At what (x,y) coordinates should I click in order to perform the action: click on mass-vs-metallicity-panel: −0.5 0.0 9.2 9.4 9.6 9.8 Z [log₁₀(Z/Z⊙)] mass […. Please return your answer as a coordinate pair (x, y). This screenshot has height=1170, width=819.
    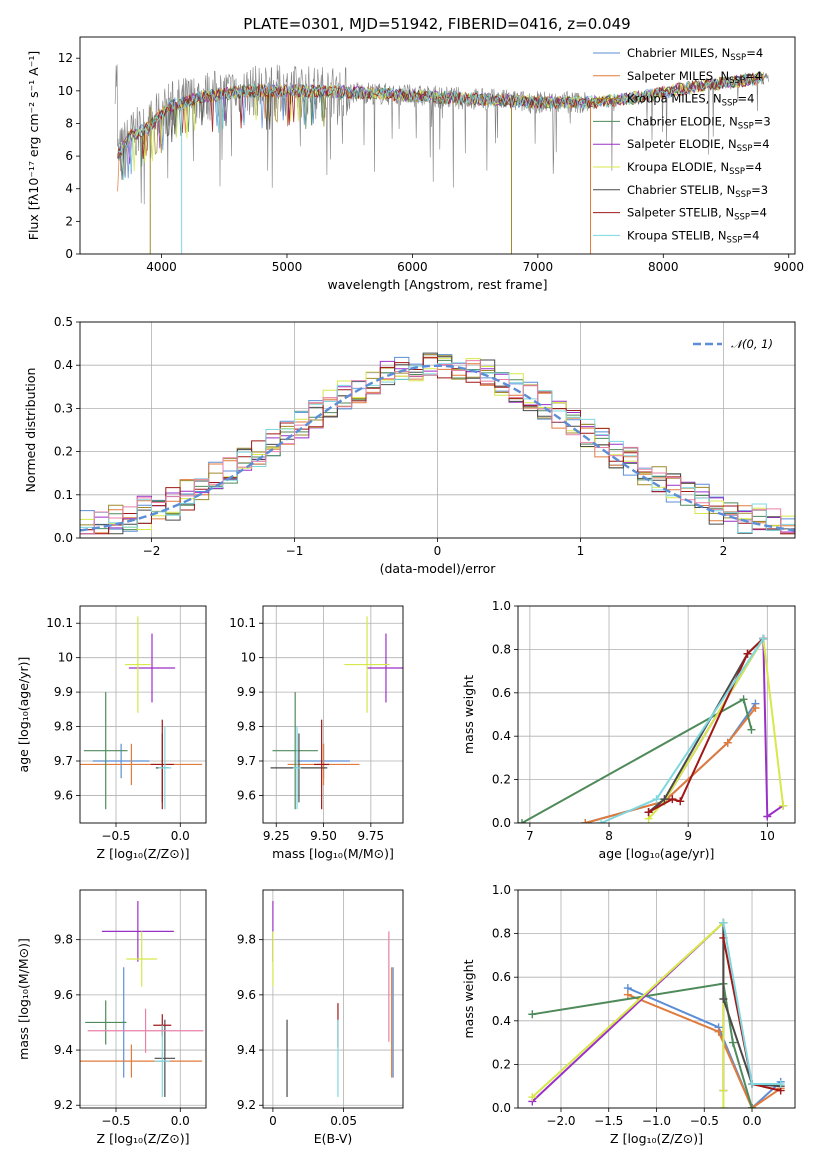
    Looking at the image, I should click on (111, 1017).